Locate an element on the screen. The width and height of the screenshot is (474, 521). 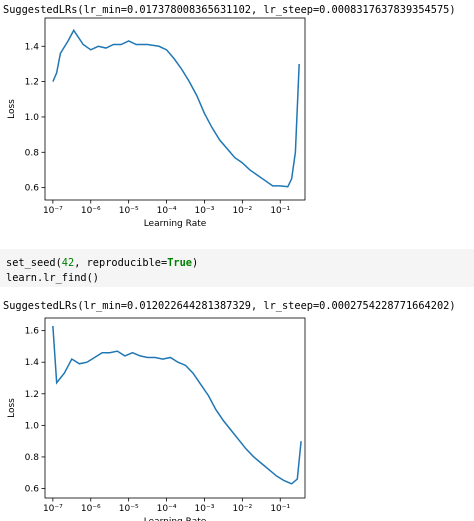
code-line: set_seed(42, reproducible=True) is located at coordinates (102, 263).